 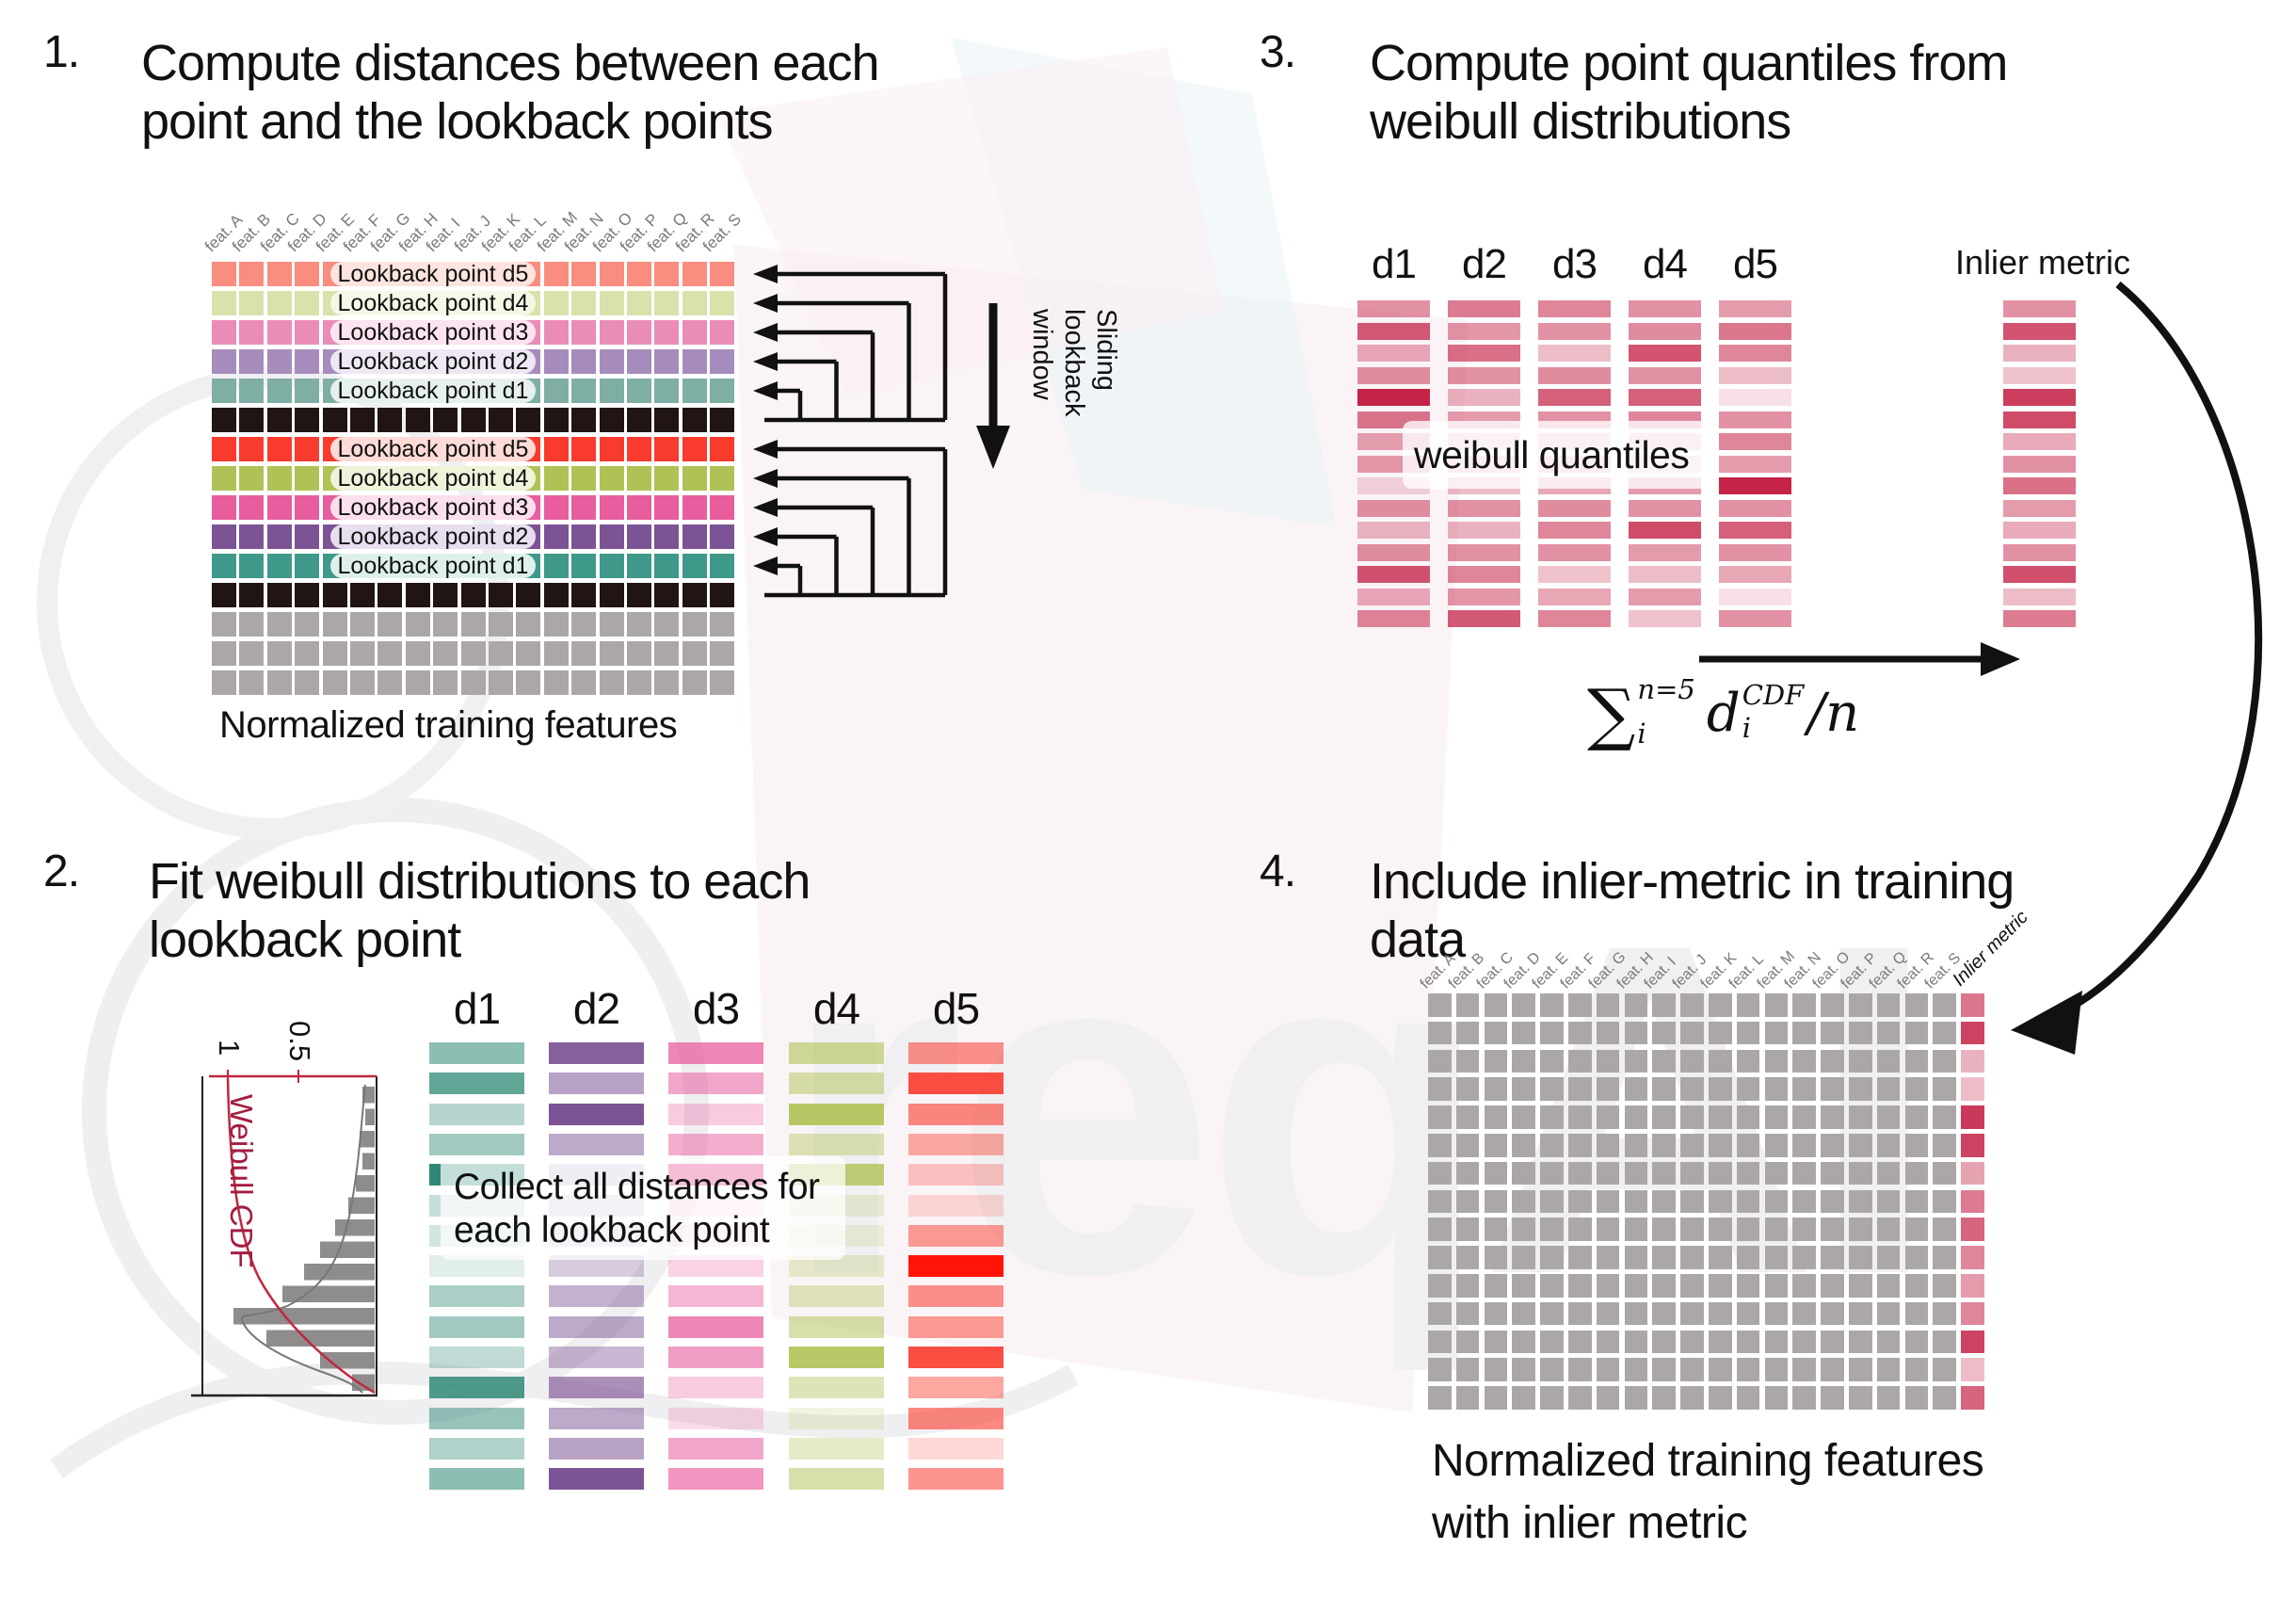 I want to click on step1-number: 1., so click(x=62, y=52).